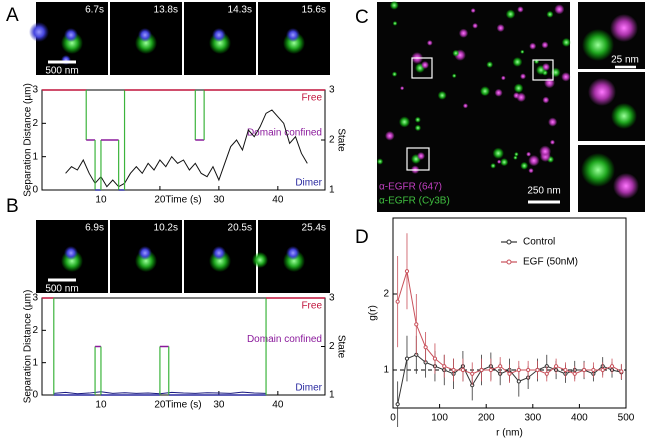  Describe the element at coordinates (362, 17) in the screenshot. I see `panel-label: C` at that location.